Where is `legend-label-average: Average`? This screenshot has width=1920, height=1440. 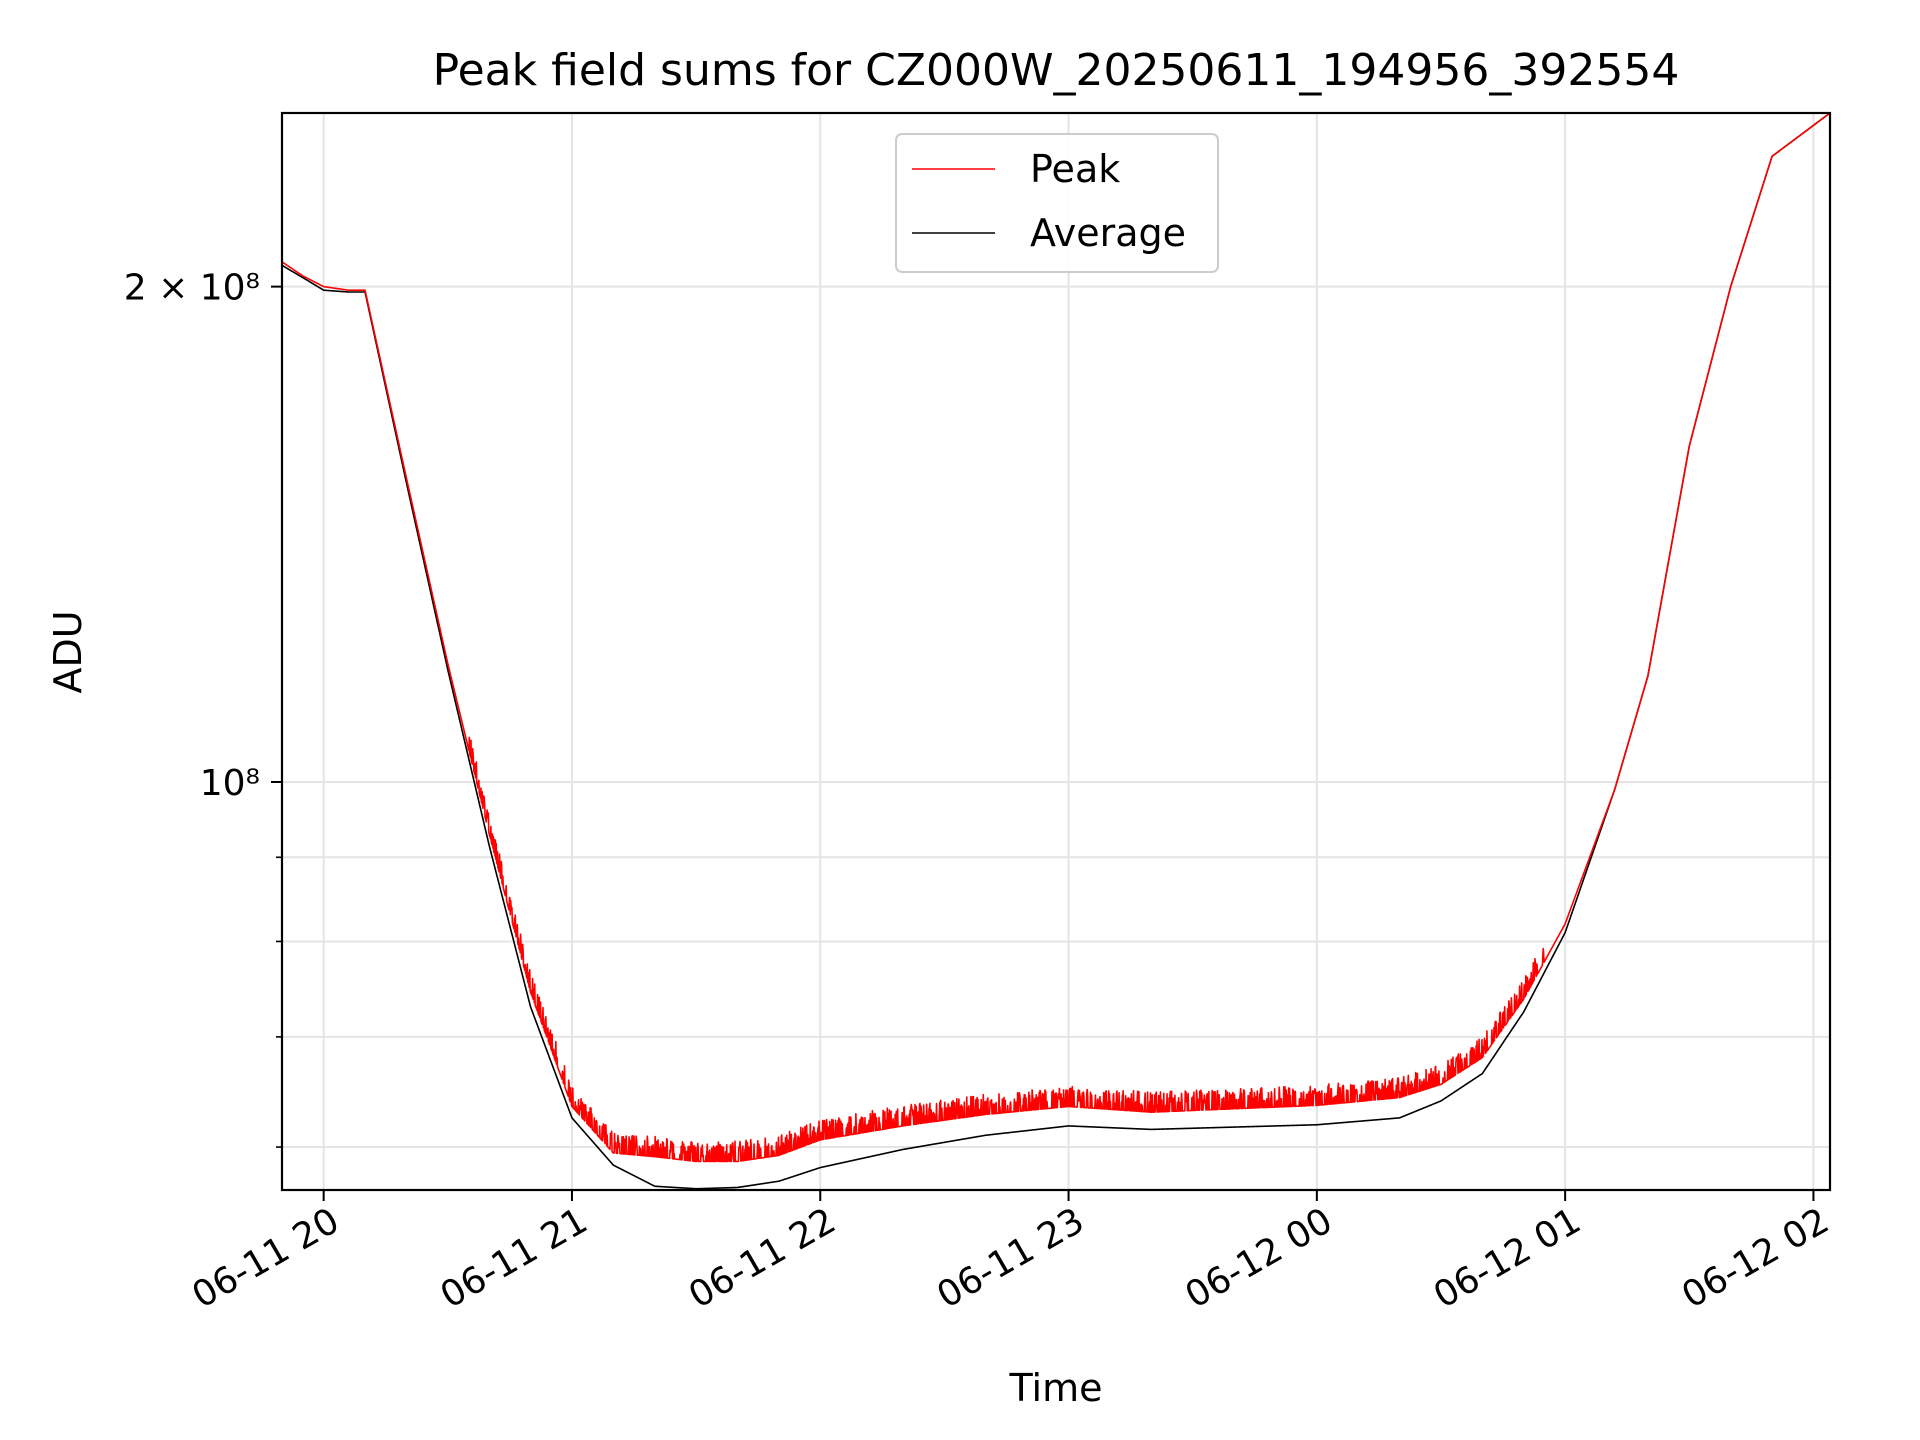
legend-label-average: Average is located at coordinates (1108, 233).